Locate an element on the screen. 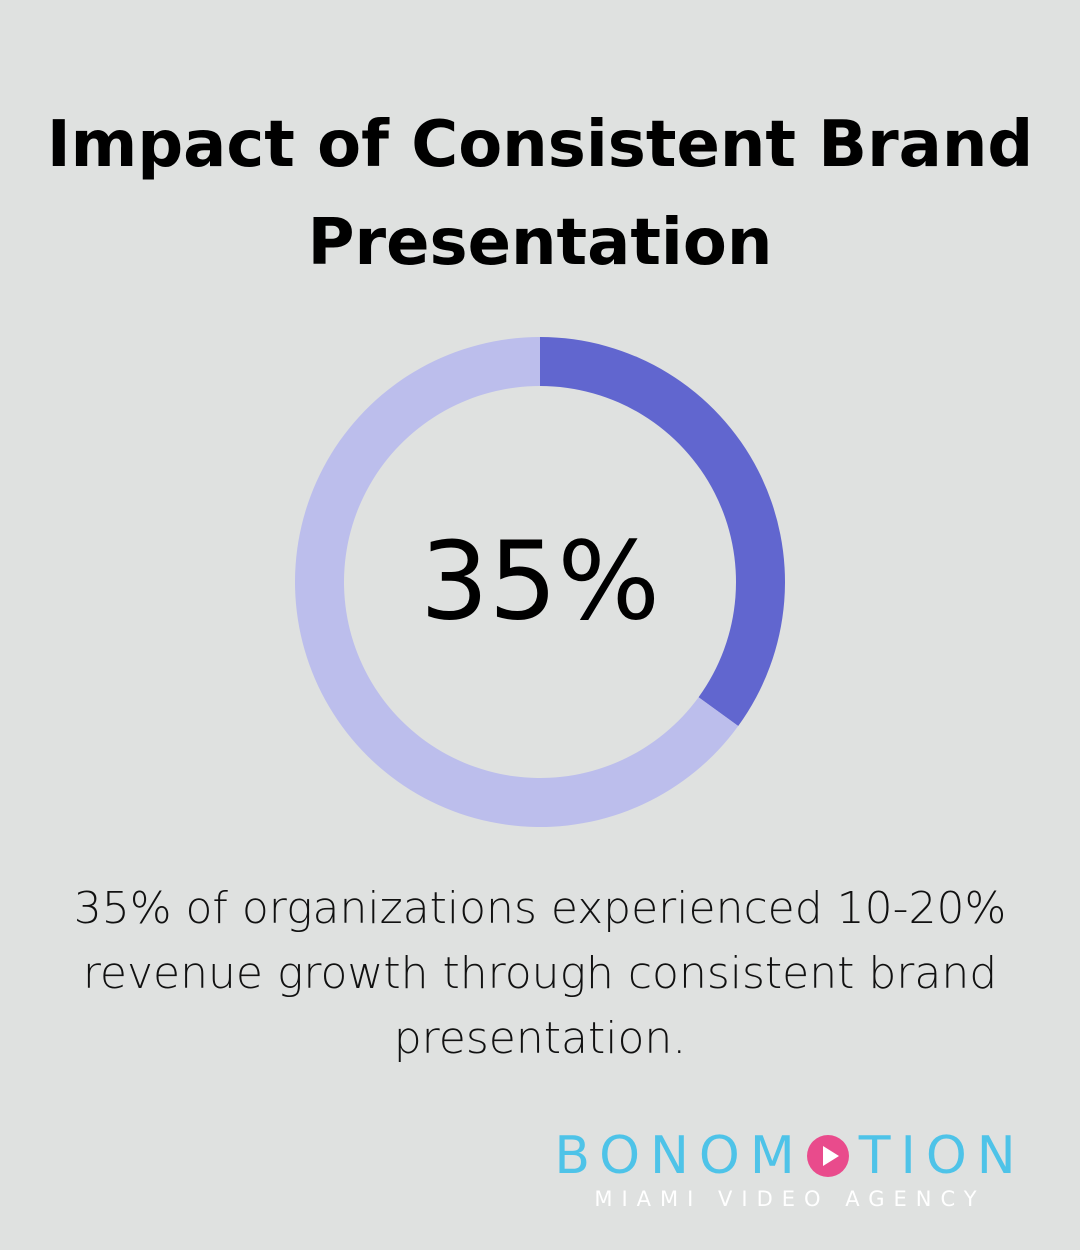 The image size is (1080, 1250). logo-wordmark-end: TION is located at coordinates (942, 1156).